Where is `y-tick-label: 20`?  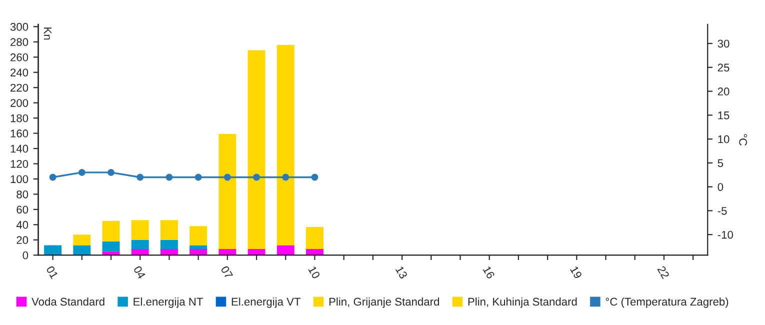 y-tick-label: 20 is located at coordinates (22, 240).